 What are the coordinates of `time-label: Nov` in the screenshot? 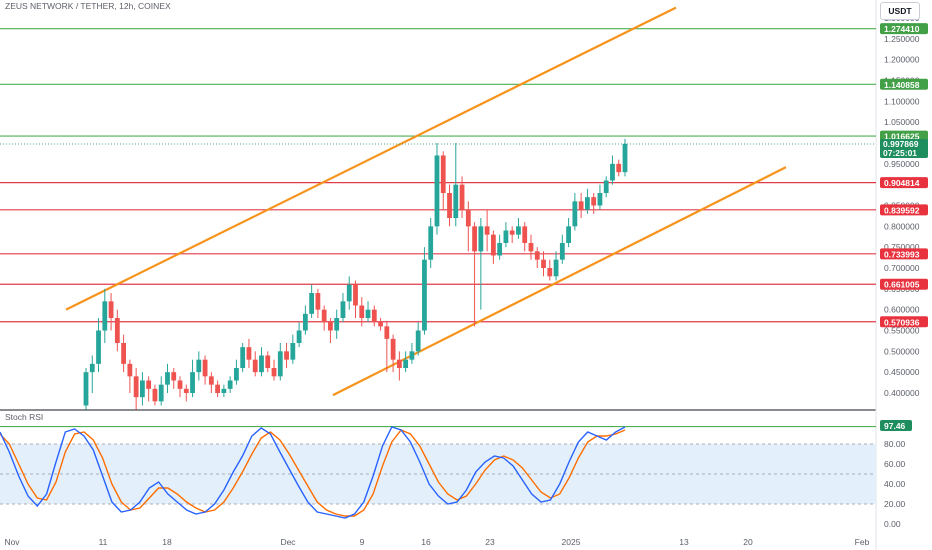 It's located at (12, 542).